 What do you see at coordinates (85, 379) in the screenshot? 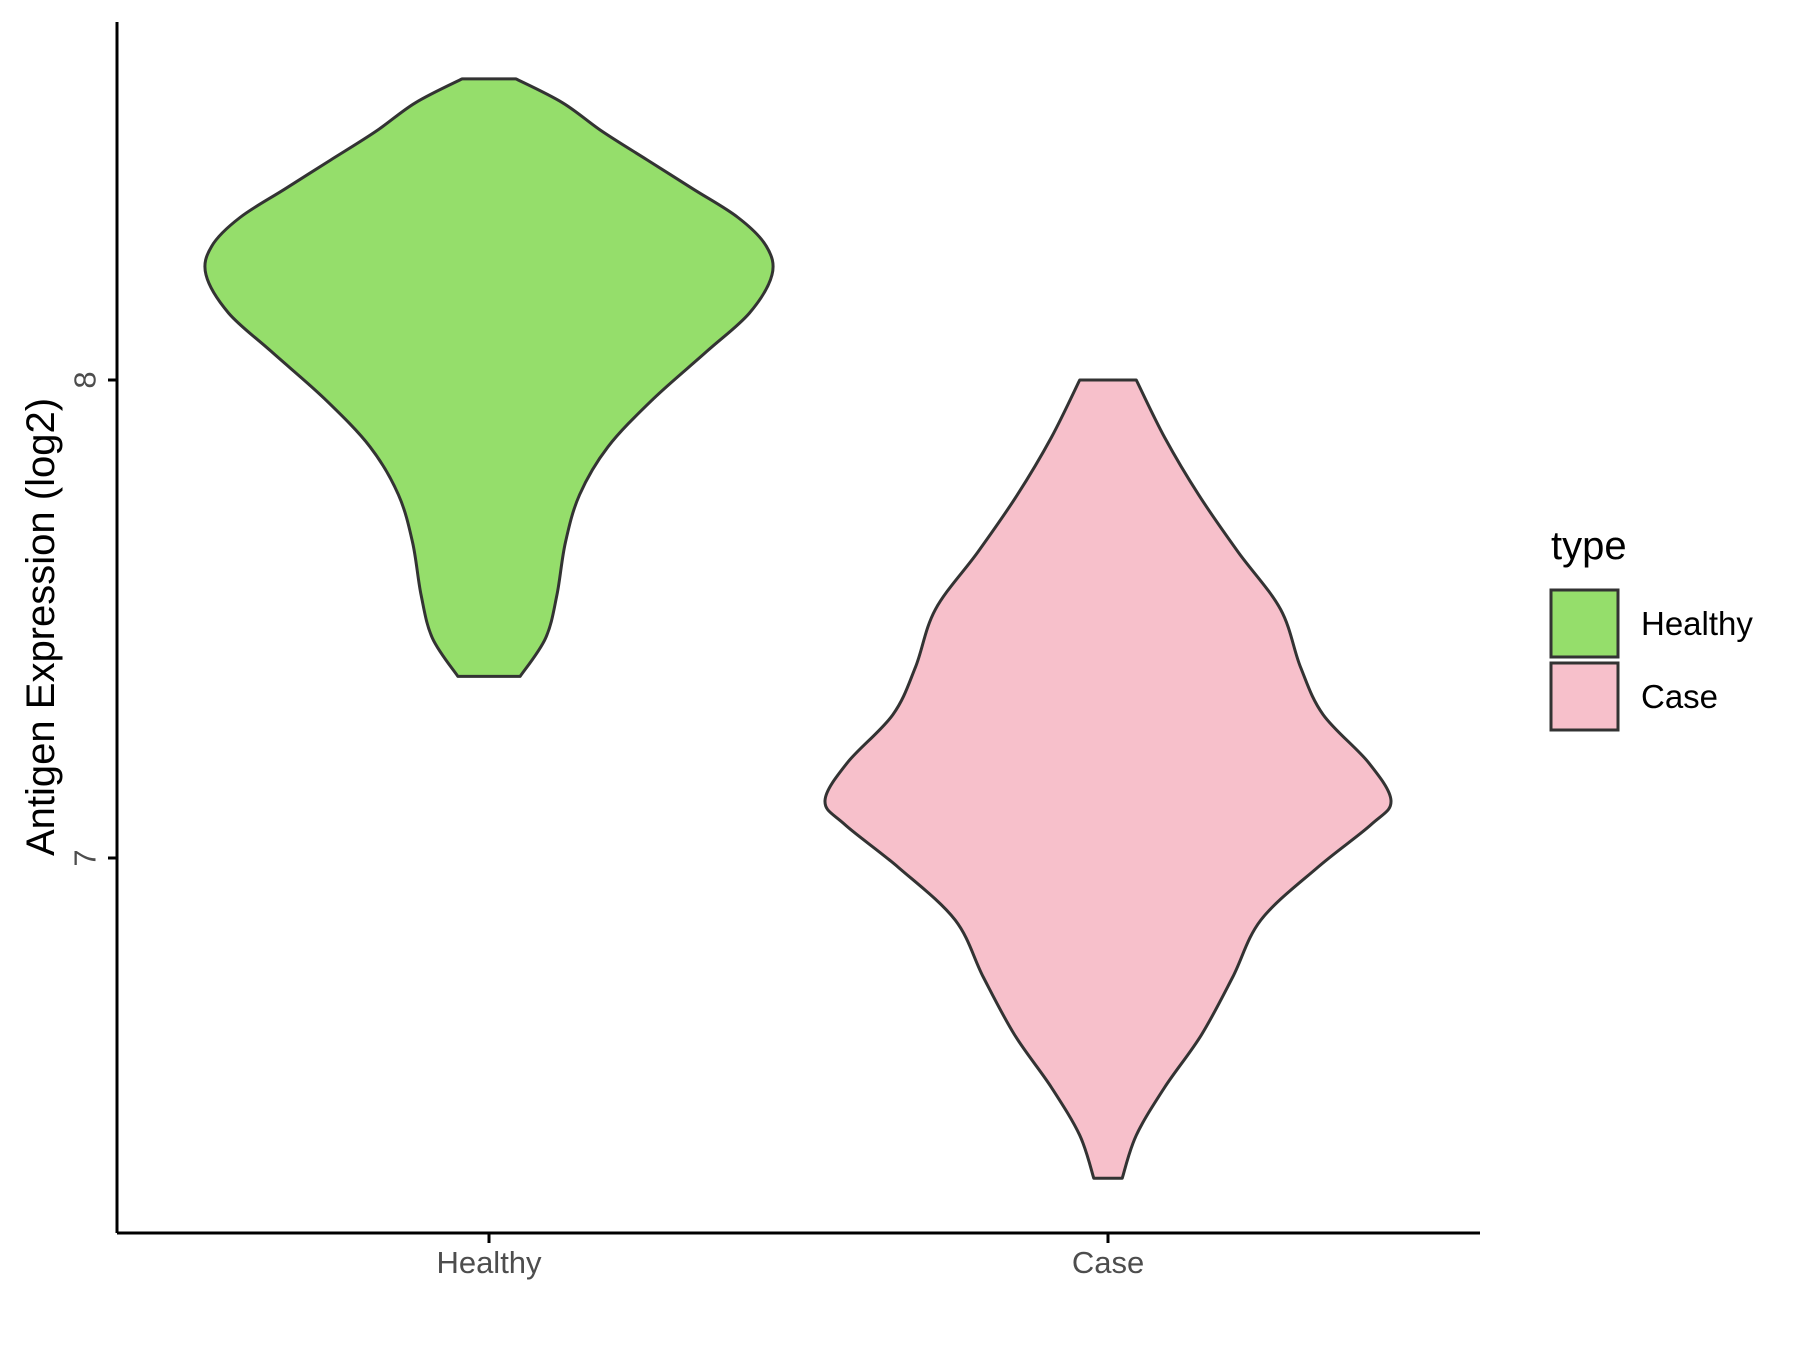
I see `y-tick-label: 8` at bounding box center [85, 379].